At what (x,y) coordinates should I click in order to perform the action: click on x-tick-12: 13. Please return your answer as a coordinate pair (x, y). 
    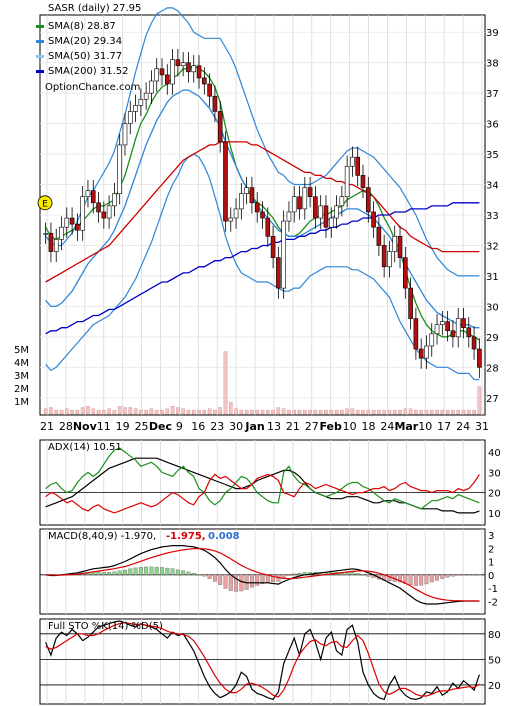
    Looking at the image, I should click on (274, 426).